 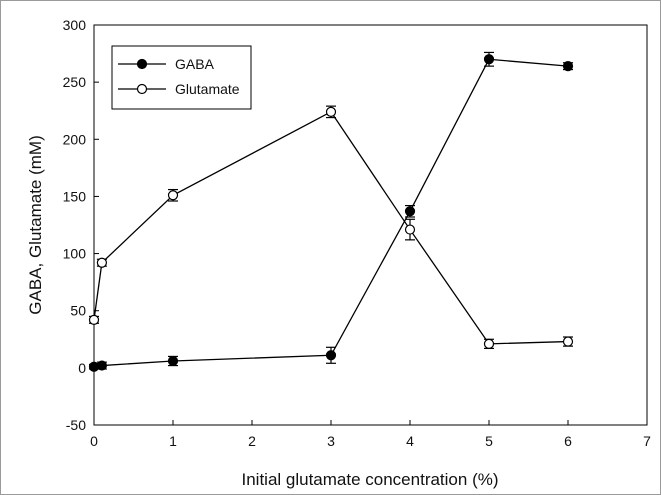 What do you see at coordinates (94, 441) in the screenshot?
I see `x-tick-label: 0` at bounding box center [94, 441].